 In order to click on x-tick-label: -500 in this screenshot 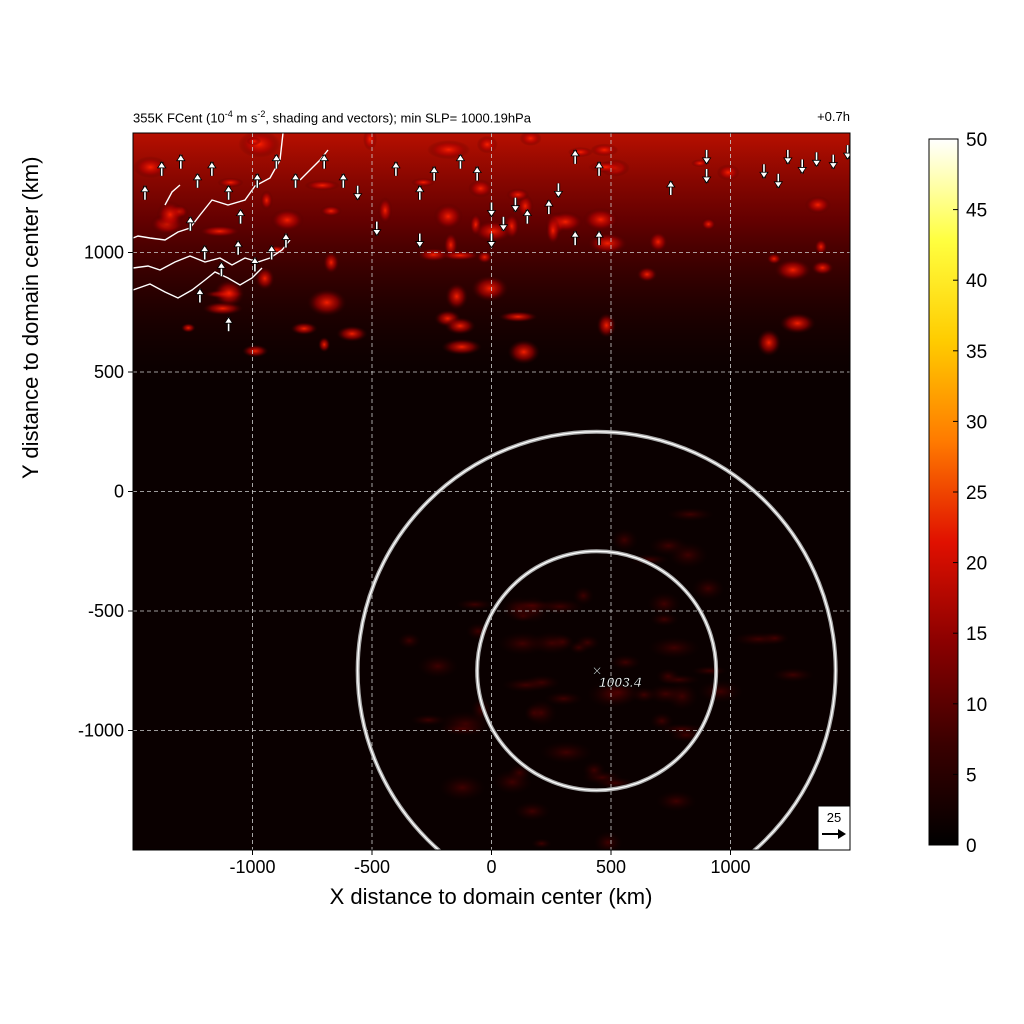, I will do `click(372, 867)`.